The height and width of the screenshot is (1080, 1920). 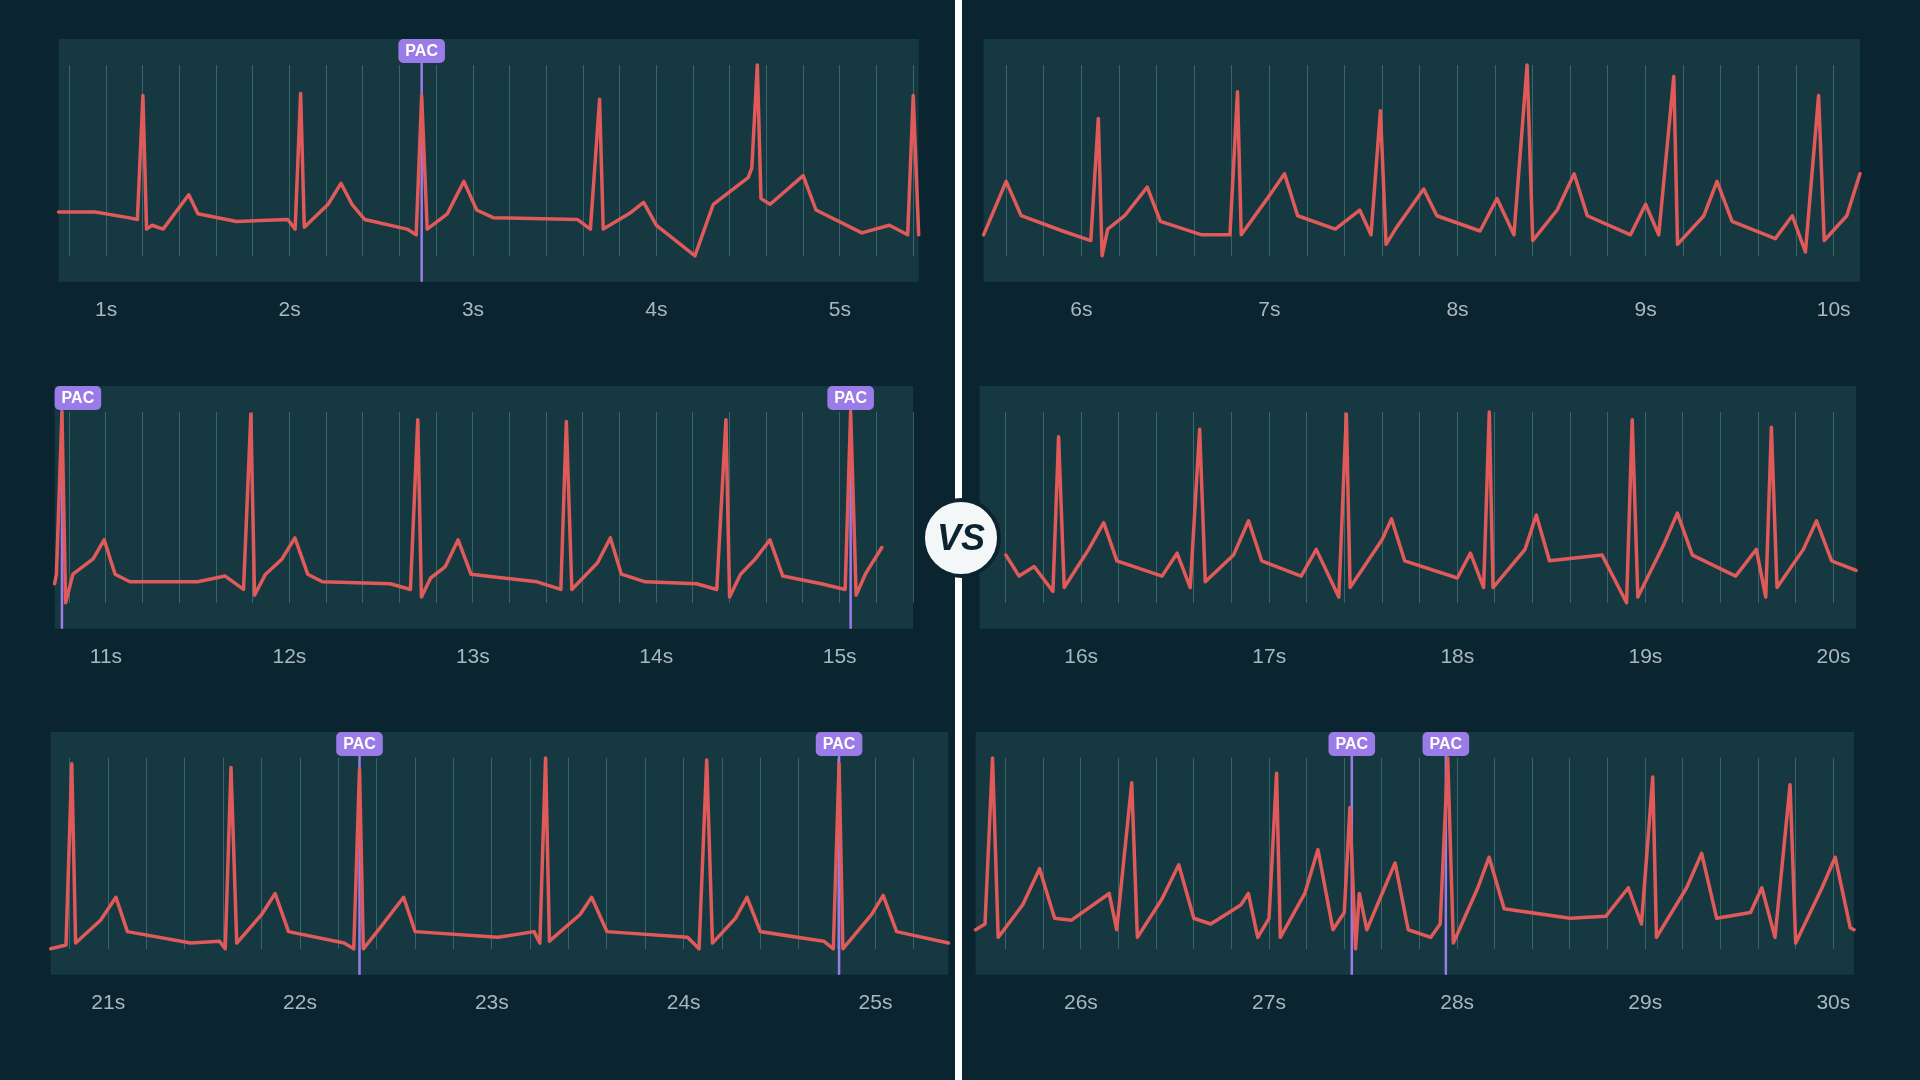 I want to click on x-tick-label: 4s, so click(x=656, y=309).